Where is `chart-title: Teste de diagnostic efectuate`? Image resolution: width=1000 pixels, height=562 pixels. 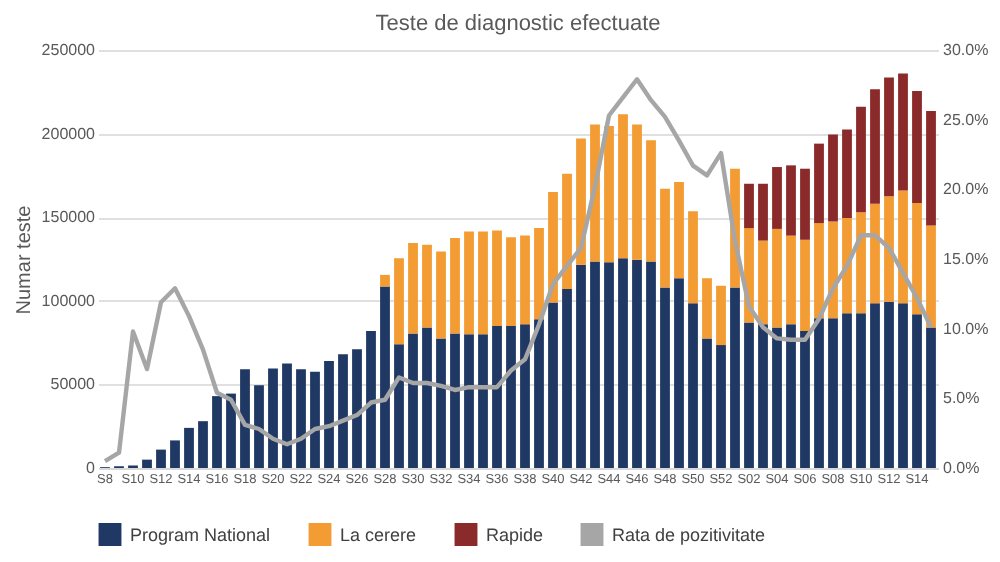 chart-title: Teste de diagnostic efectuate is located at coordinates (518, 24).